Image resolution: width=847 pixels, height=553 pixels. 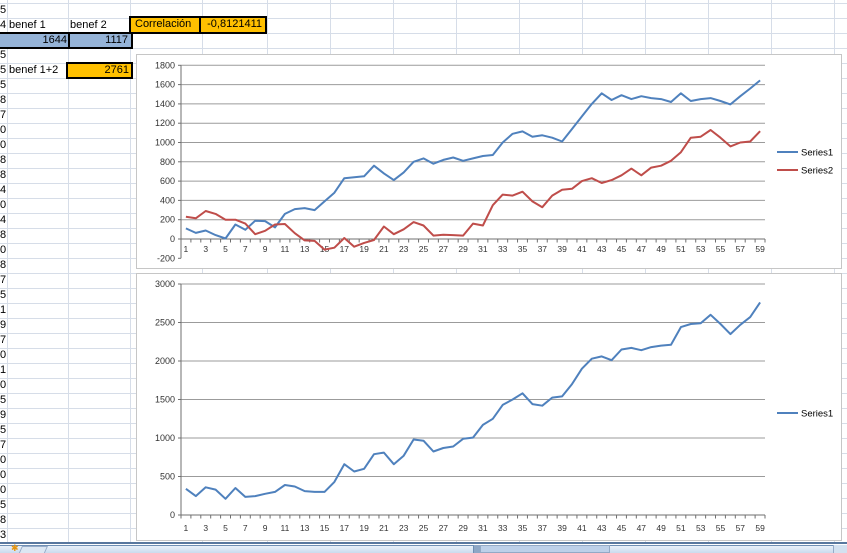 I want to click on svg-text: 51, so click(x=681, y=249).